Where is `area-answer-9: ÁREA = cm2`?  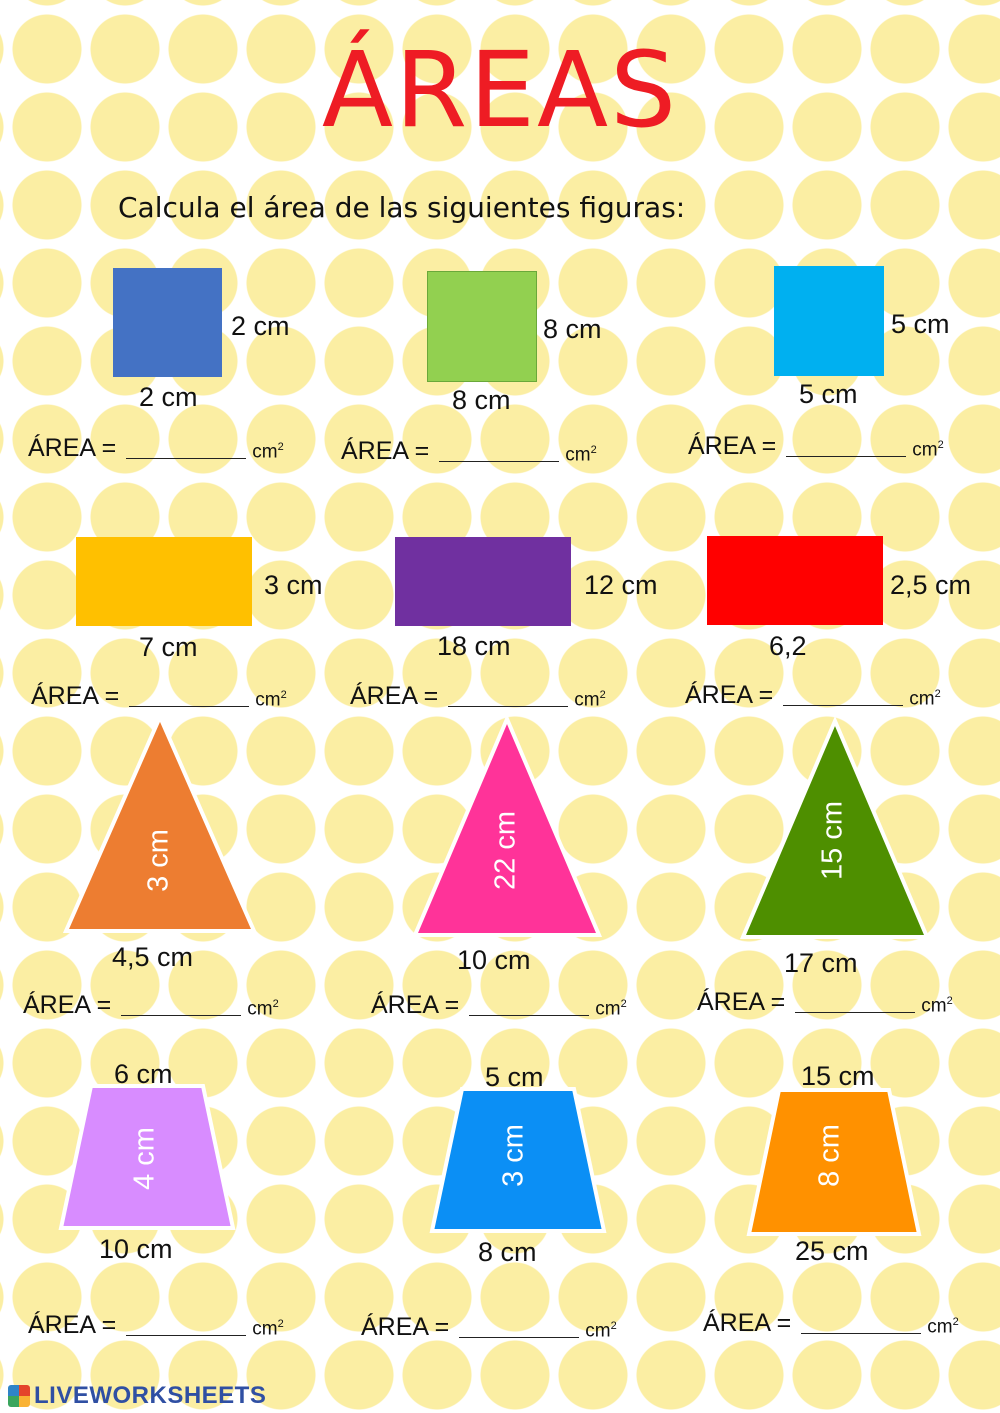 area-answer-9: ÁREA = cm2 is located at coordinates (825, 1002).